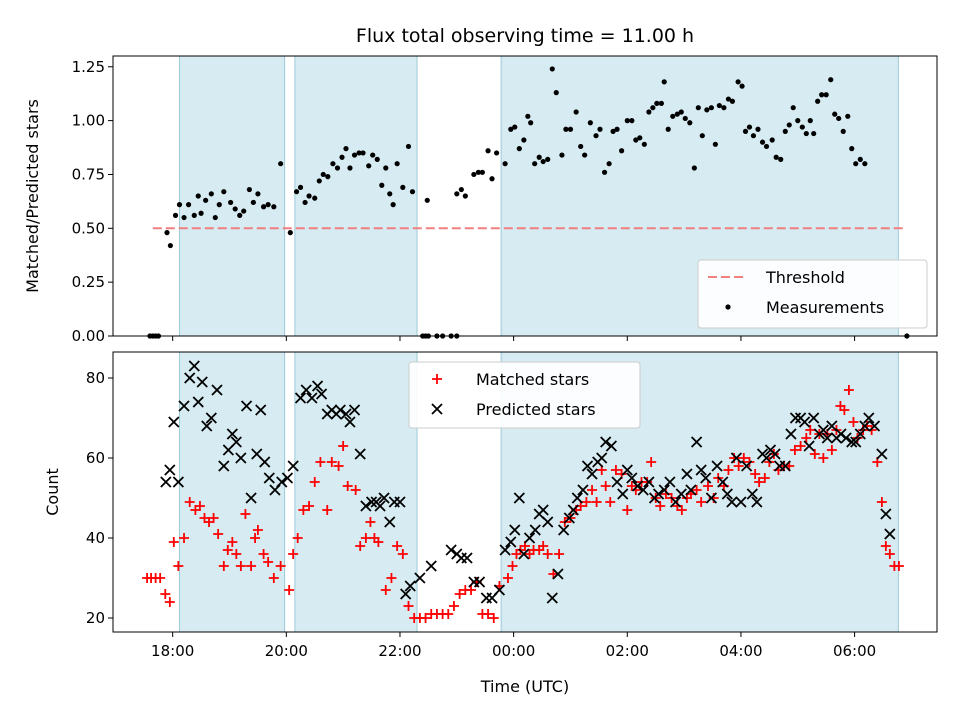 The height and width of the screenshot is (720, 960). What do you see at coordinates (399, 651) in the screenshot?
I see `x-tick-label: 22:00` at bounding box center [399, 651].